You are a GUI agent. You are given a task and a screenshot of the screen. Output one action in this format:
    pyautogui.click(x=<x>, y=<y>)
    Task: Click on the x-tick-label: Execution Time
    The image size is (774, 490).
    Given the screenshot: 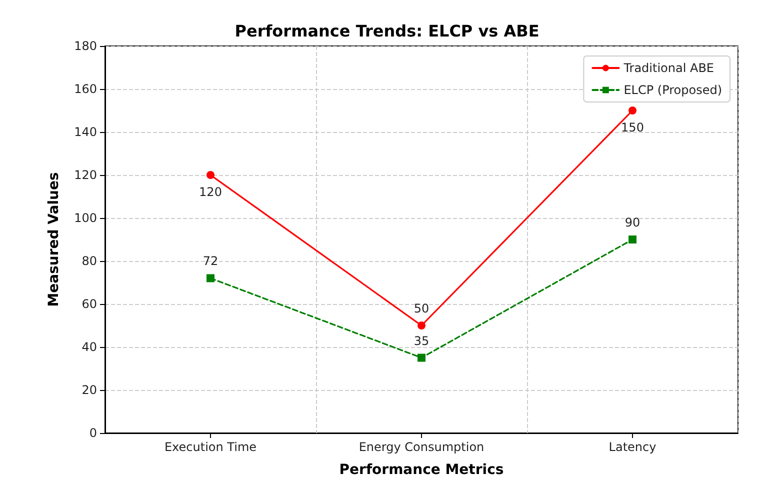 What is the action you would take?
    pyautogui.click(x=210, y=447)
    